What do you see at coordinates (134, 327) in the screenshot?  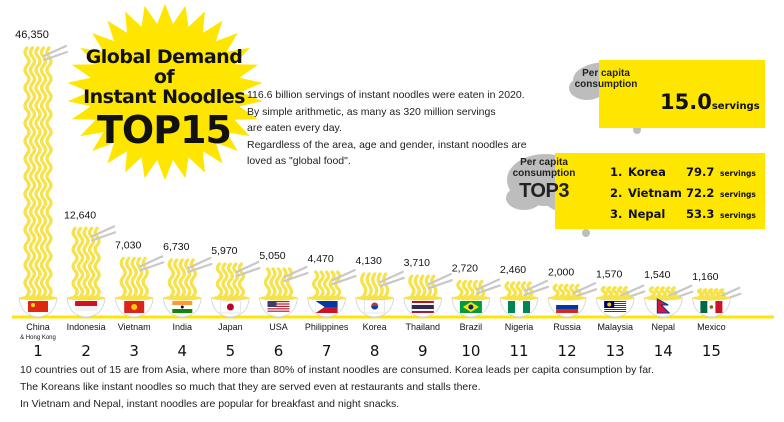 I see `category-label: Vietnam` at bounding box center [134, 327].